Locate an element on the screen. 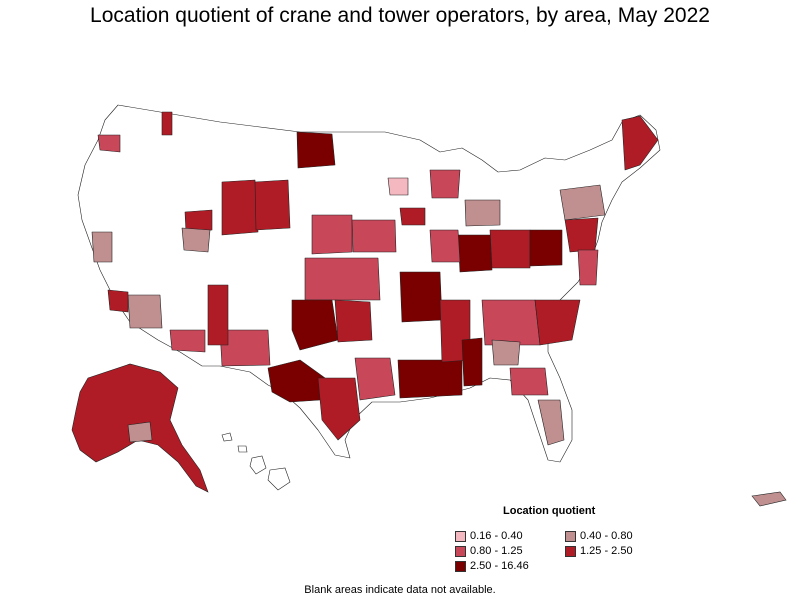 The height and width of the screenshot is (600, 800). legend-label: 0.40 - 0.80 is located at coordinates (606, 536).